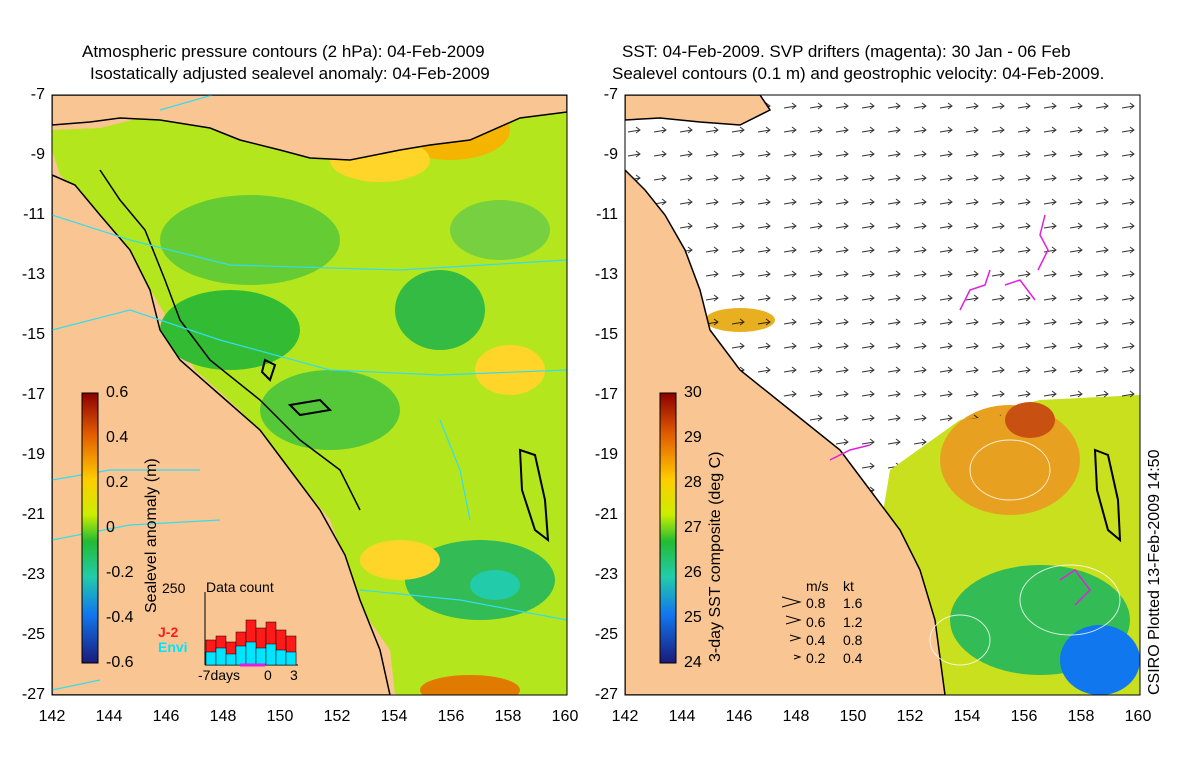 The width and height of the screenshot is (1200, 780). What do you see at coordinates (816, 658) in the screenshot?
I see `velocity-legend-ms: 0.2` at bounding box center [816, 658].